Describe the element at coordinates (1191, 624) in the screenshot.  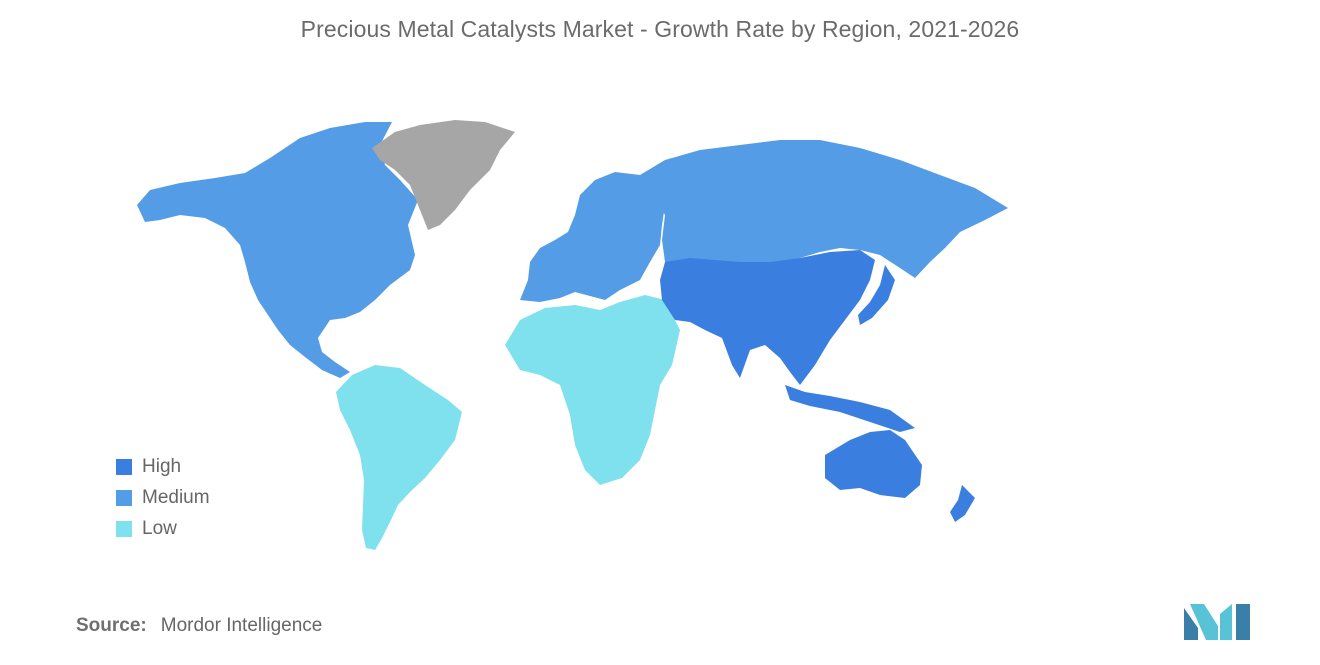
I see `logo-shape-left` at that location.